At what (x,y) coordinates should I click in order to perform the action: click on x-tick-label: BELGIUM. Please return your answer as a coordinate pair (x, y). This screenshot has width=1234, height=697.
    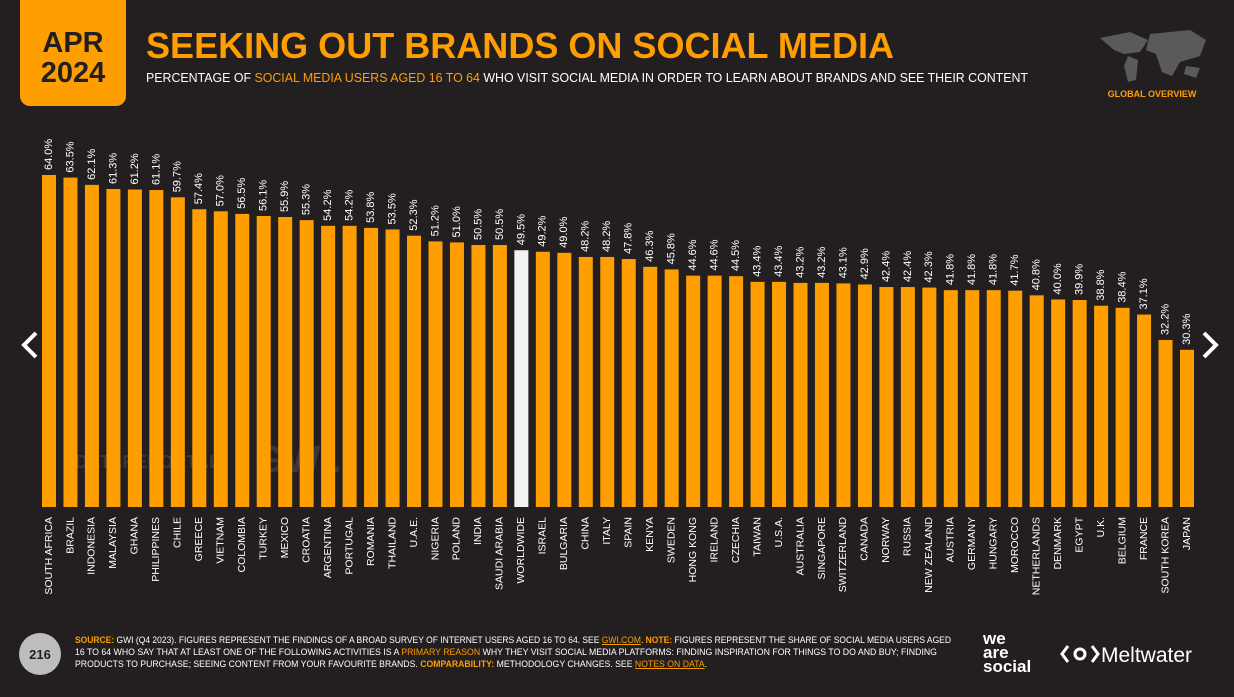
    Looking at the image, I should click on (1122, 540).